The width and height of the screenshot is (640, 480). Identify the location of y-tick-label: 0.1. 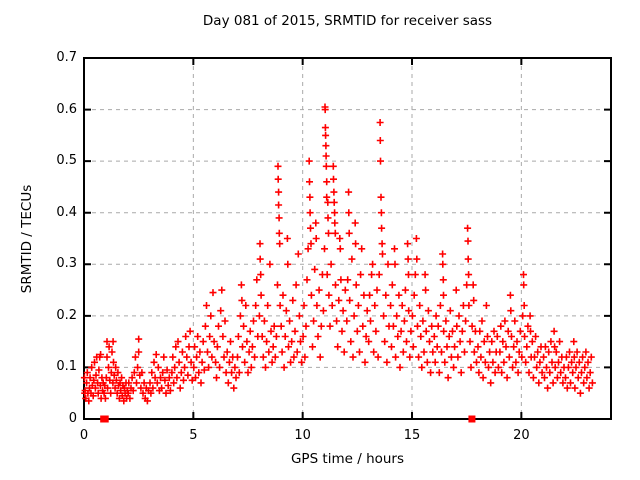
(66, 367).